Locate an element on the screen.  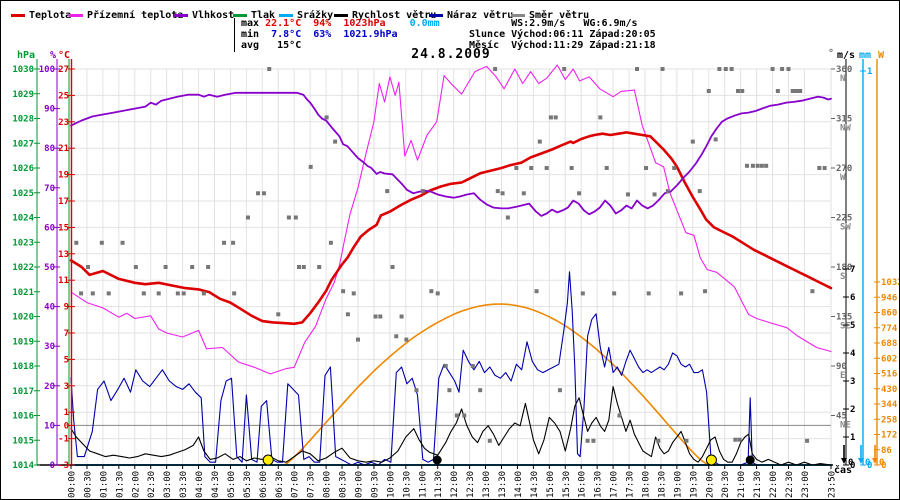
axis-tick-label: 90 is located at coordinates (49, 110).